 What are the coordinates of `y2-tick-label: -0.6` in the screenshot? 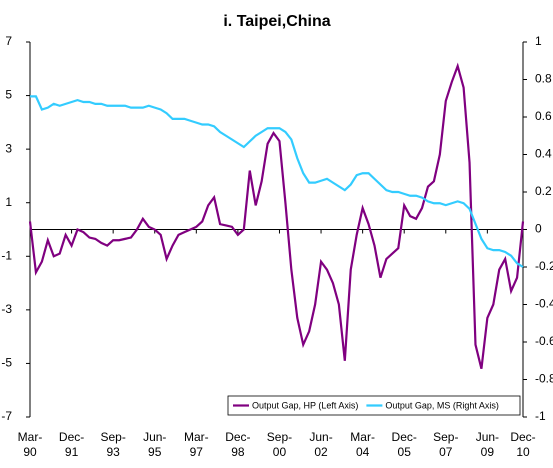 It's located at (544, 341).